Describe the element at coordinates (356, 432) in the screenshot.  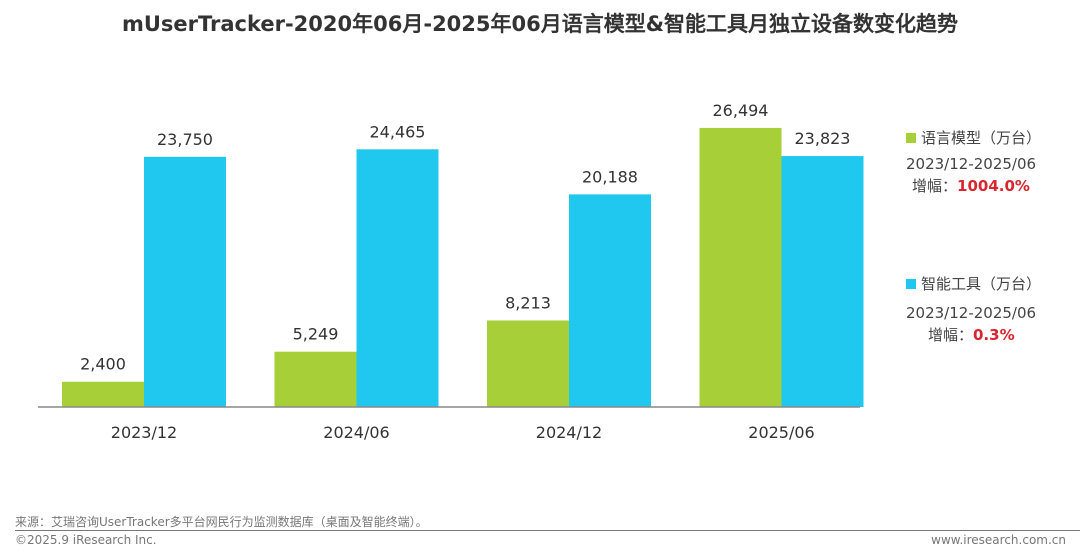
I see `x-tick-label: 2024/06` at that location.